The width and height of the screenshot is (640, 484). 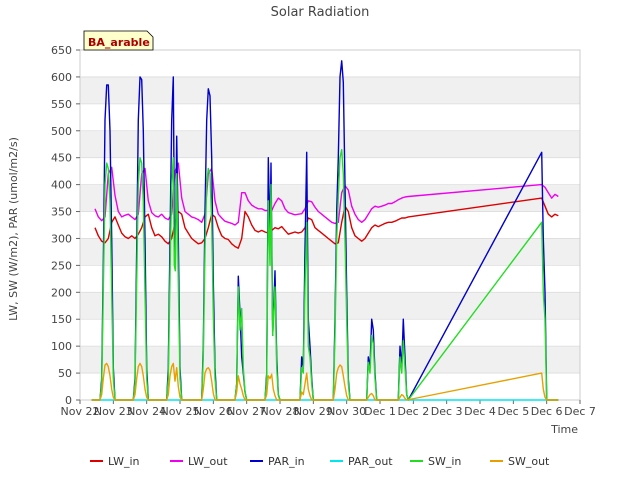 What do you see at coordinates (68, 400) in the screenshot?
I see `y-tick-label: 0` at bounding box center [68, 400].